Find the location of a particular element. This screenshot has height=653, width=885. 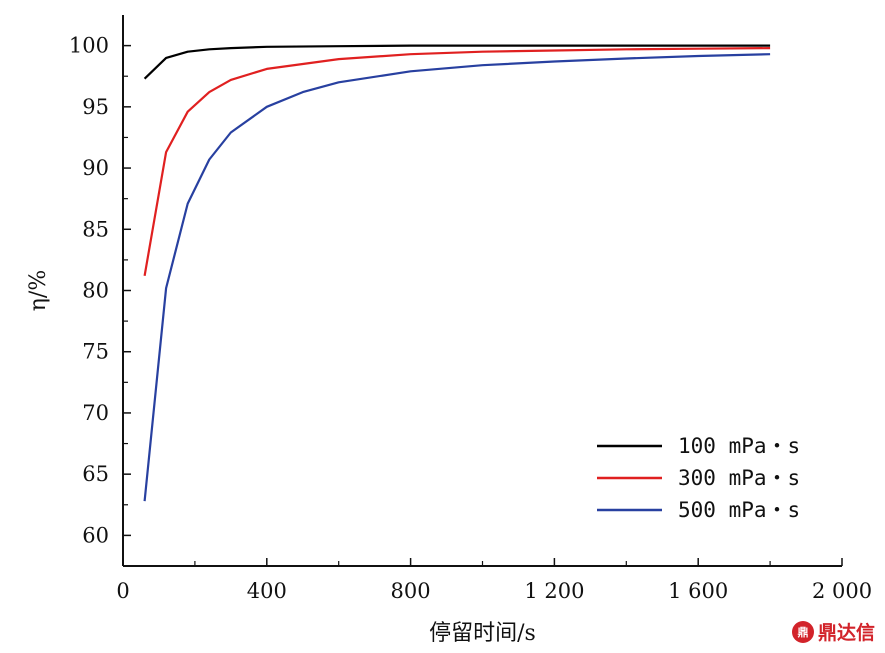

x-axis-title: 停留时间/s is located at coordinates (482, 633).